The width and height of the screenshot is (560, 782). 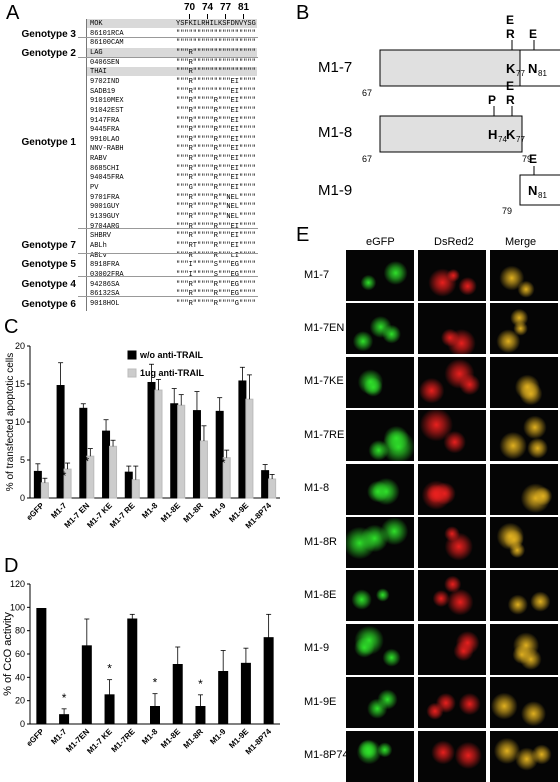 I want to click on category-label: M1-8E, so click(x=170, y=512).